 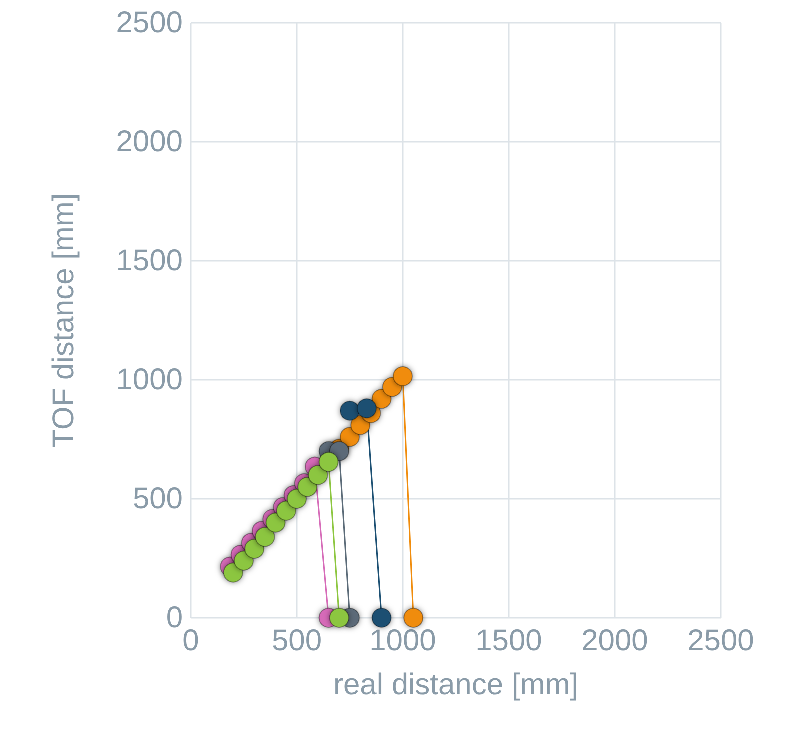 What do you see at coordinates (721, 641) in the screenshot?
I see `x-tick-label: 2500` at bounding box center [721, 641].